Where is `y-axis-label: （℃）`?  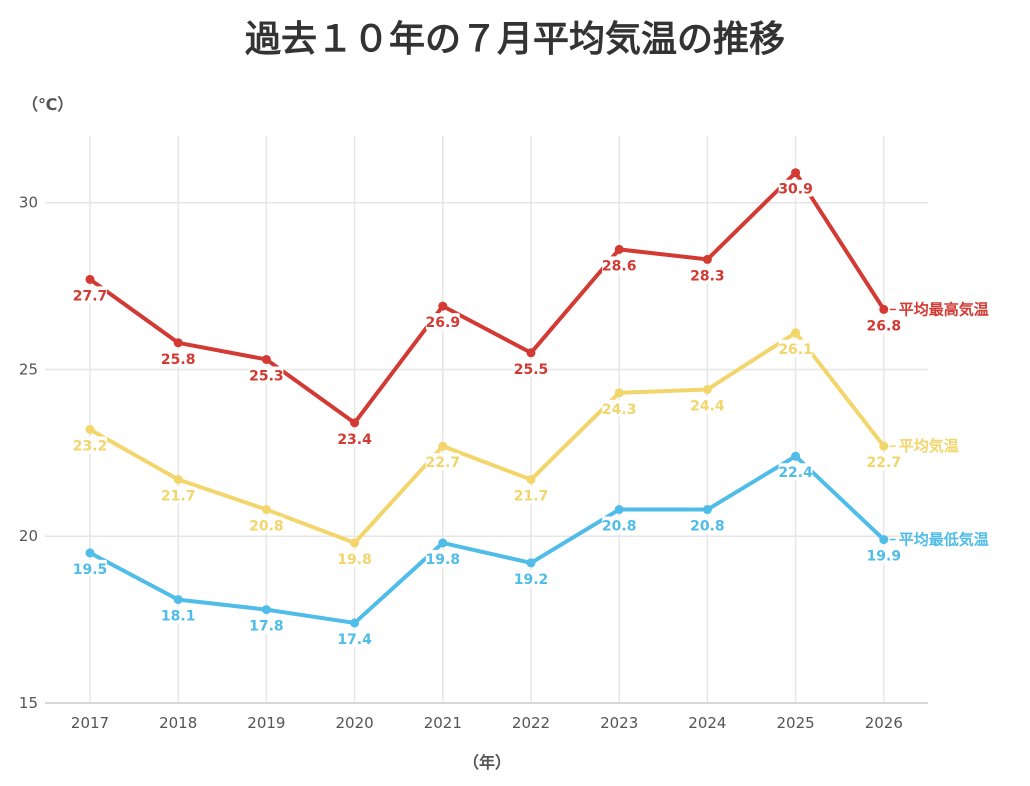 y-axis-label: （℃） is located at coordinates (47, 104).